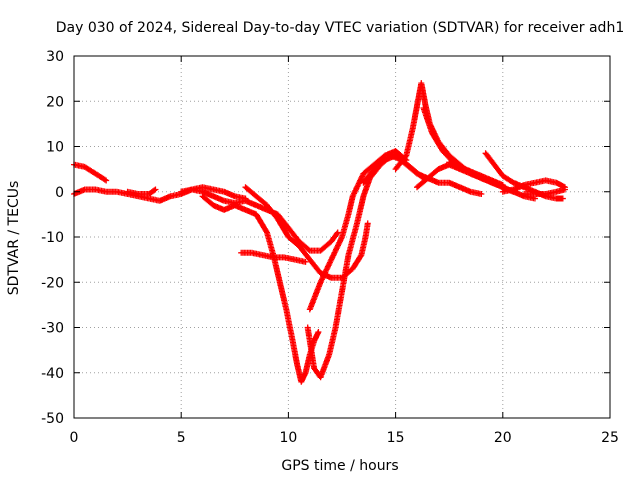 Image resolution: width=640 pixels, height=480 pixels. Describe the element at coordinates (55, 57) in the screenshot. I see `y-tick-label: 30` at that location.